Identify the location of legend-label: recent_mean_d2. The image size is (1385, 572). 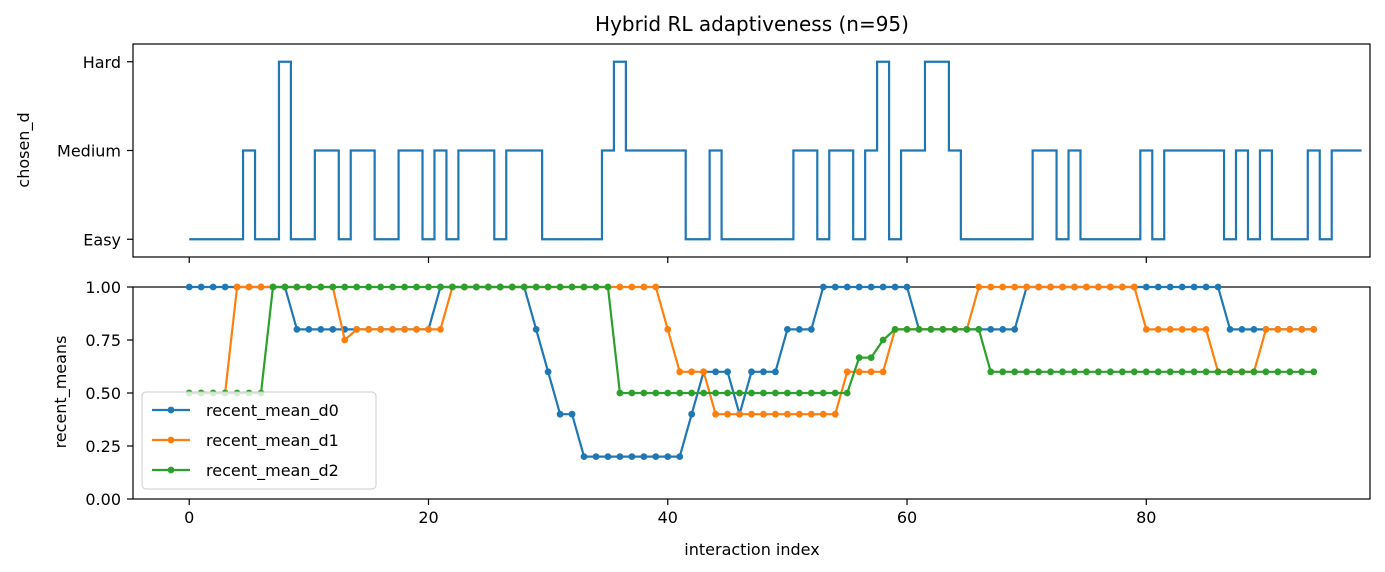
(272, 471).